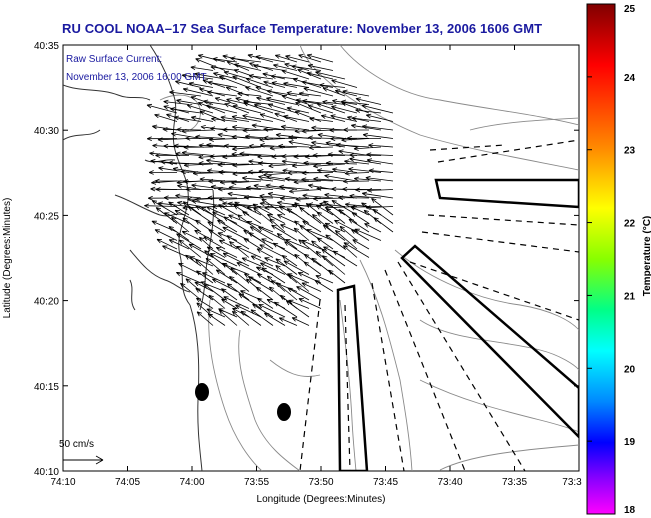 The height and width of the screenshot is (518, 651). What do you see at coordinates (320, 482) in the screenshot?
I see `x-tick-label: 73:50` at bounding box center [320, 482].